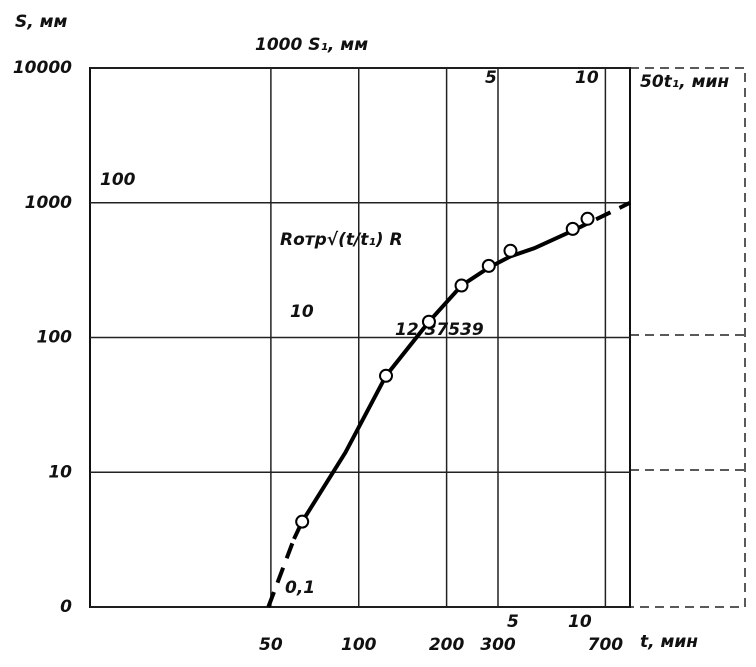  I want to click on y-tick-label: 1000, so click(48, 203).